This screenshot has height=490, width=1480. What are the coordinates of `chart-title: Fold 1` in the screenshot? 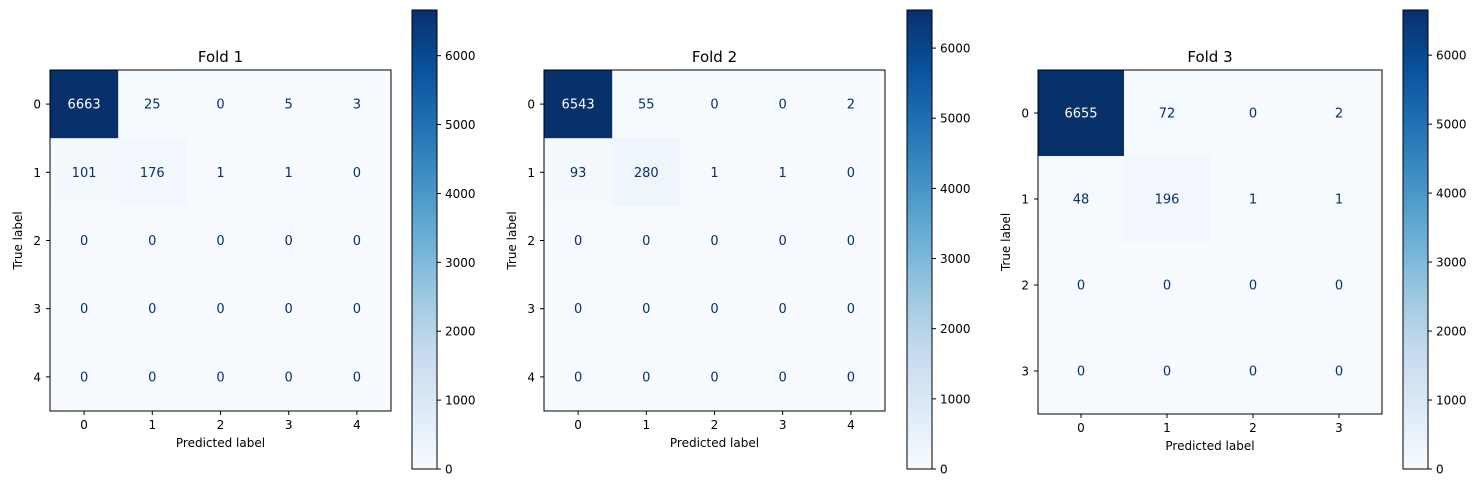 It's located at (220, 57).